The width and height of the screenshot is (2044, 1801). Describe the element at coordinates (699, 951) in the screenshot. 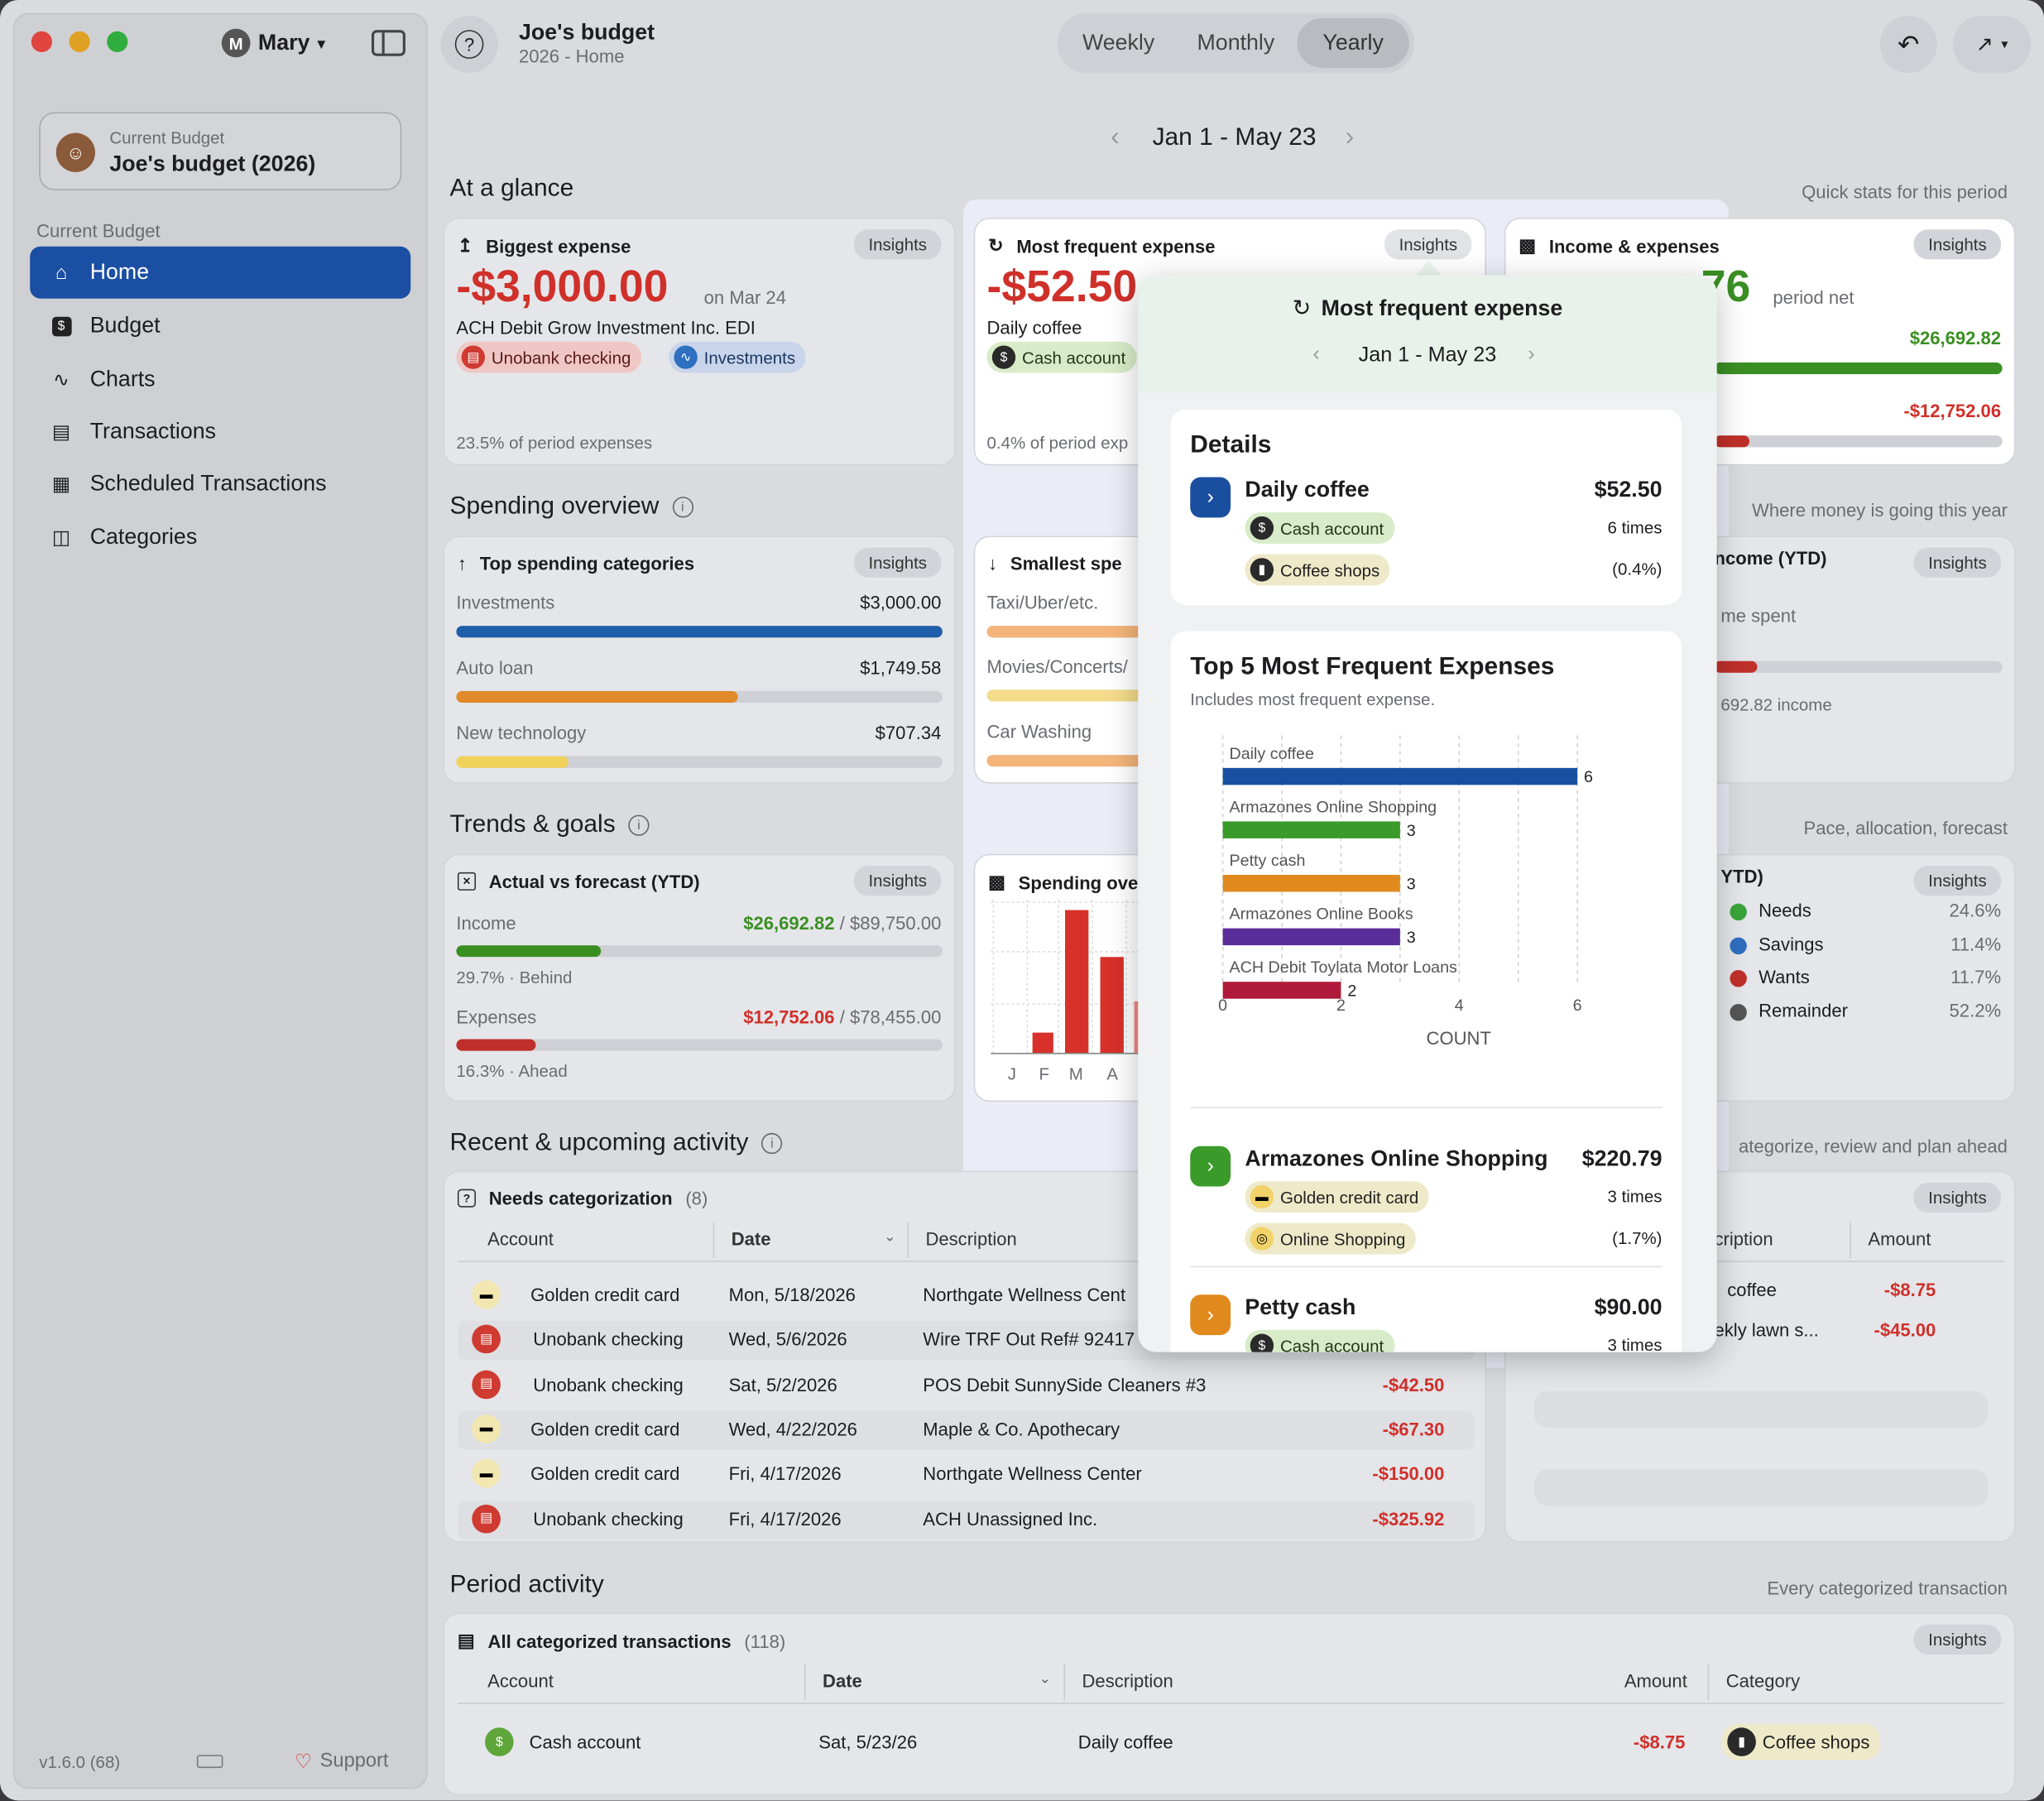

I see `income-forecast-bar` at that location.